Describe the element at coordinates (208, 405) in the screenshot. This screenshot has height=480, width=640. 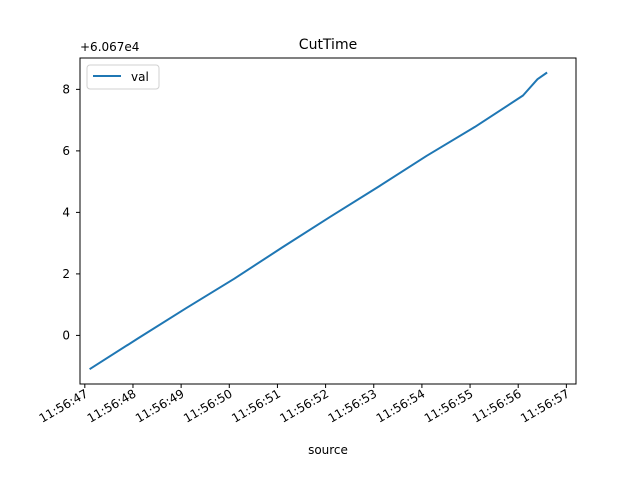
I see `x-tick-label: 11:56:50` at that location.